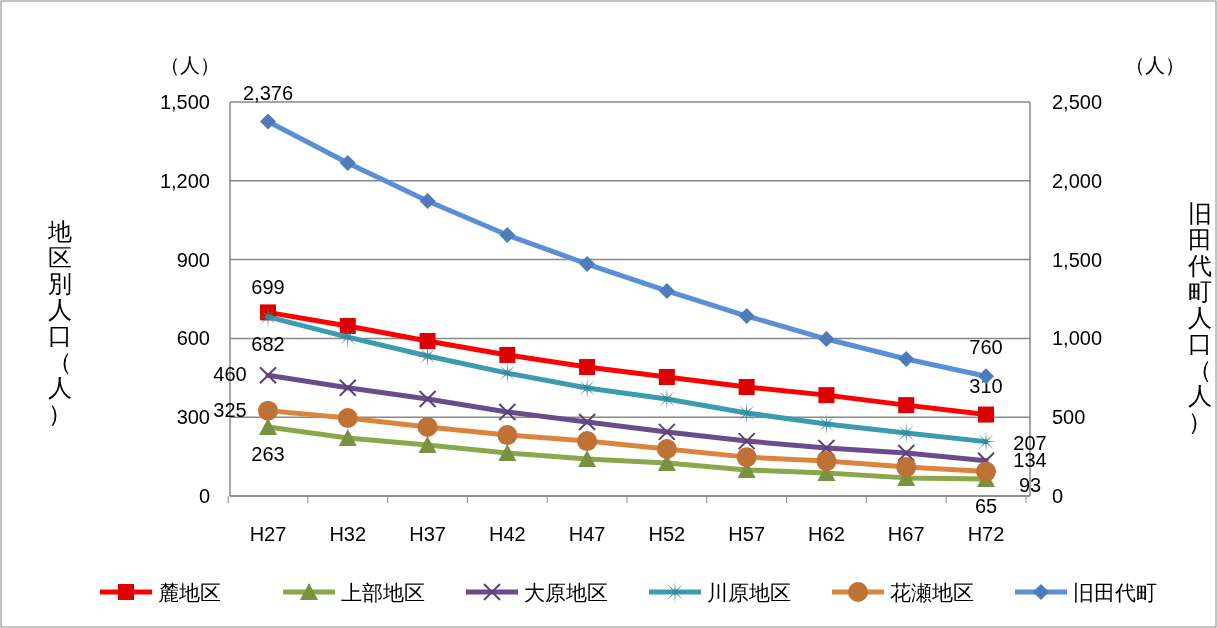 The height and width of the screenshot is (628, 1217). I want to click on y2-tick-label: 1,500, so click(1077, 259).